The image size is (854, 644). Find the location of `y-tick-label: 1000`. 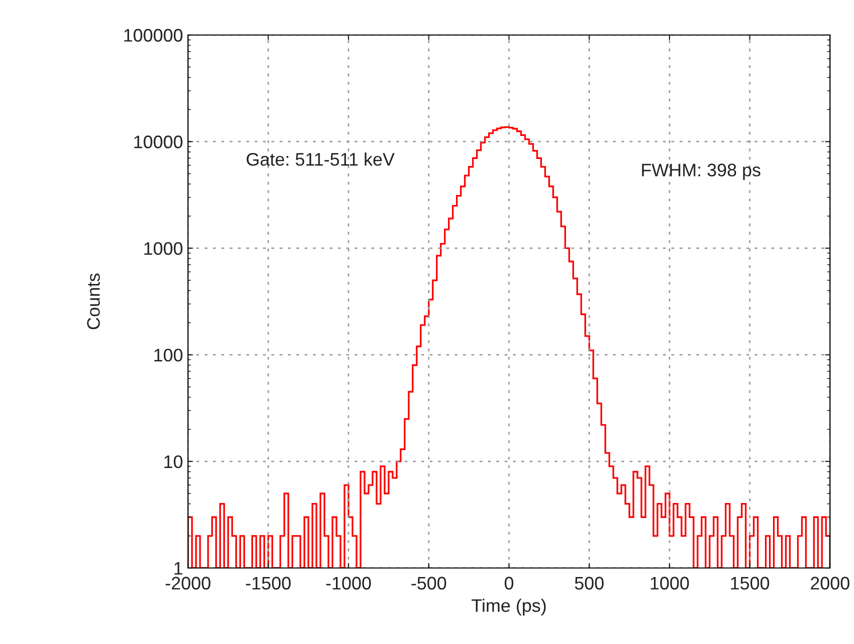

y-tick-label: 1000 is located at coordinates (163, 248).